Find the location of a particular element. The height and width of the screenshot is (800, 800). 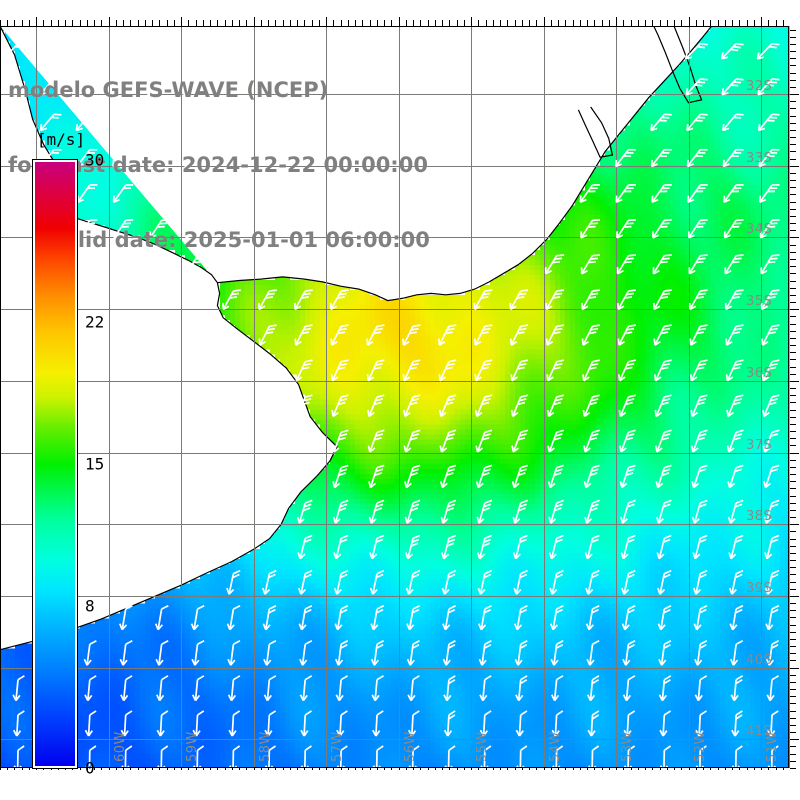

longitude-tick-label: 55W is located at coordinates (482, 746).